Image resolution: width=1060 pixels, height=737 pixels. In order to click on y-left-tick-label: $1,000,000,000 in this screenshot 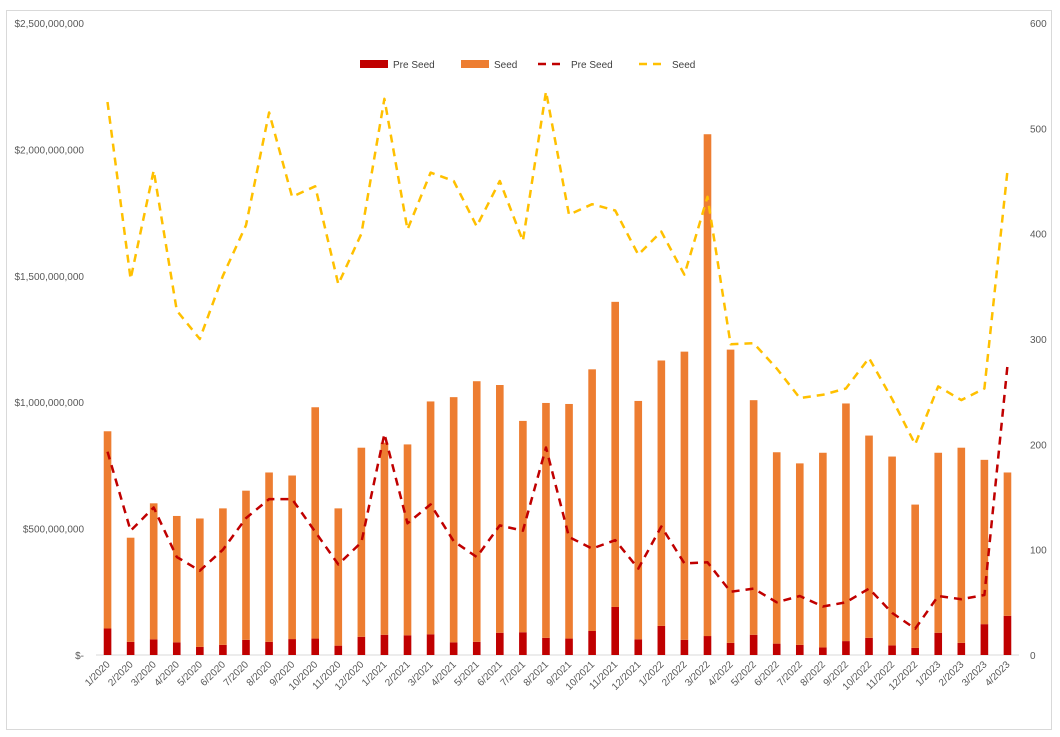, I will do `click(49, 403)`.